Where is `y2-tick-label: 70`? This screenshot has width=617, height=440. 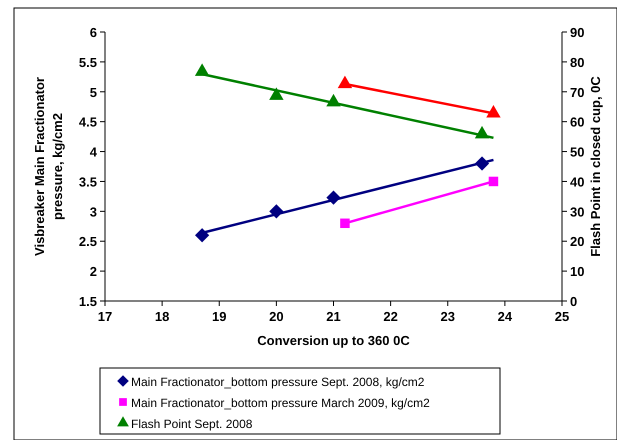
y2-tick-label: 70 is located at coordinates (577, 92).